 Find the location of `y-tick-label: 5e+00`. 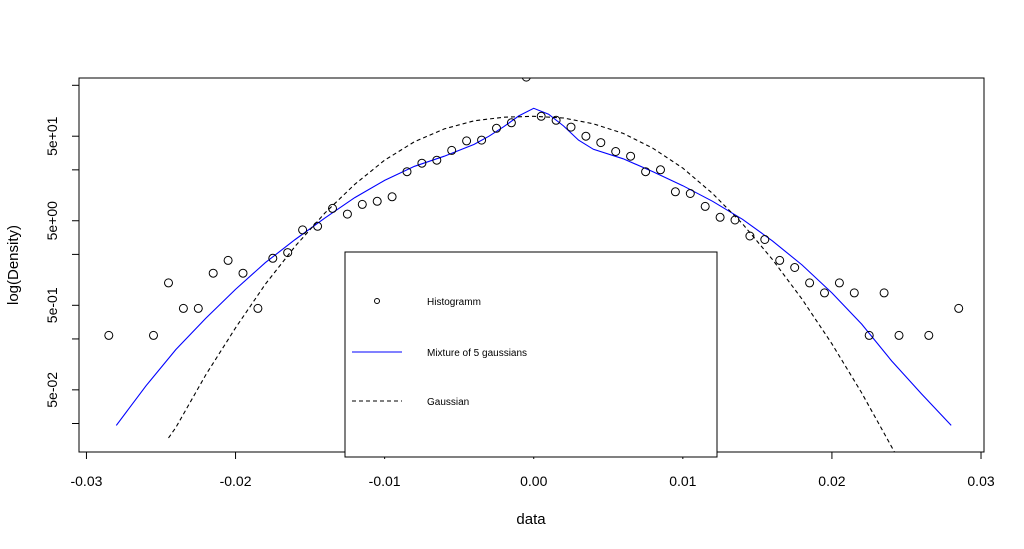

y-tick-label: 5e+00 is located at coordinates (52, 221).